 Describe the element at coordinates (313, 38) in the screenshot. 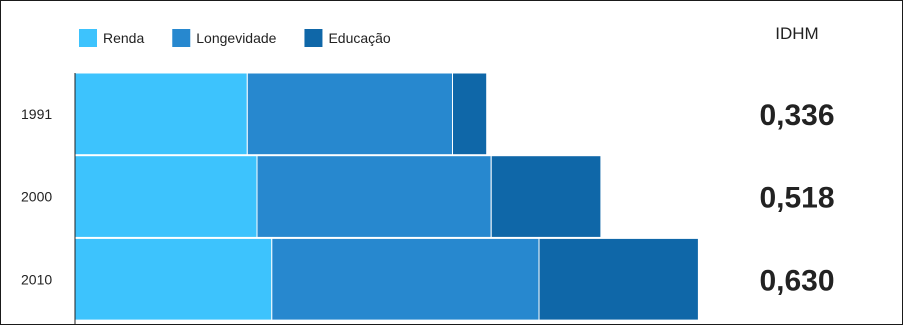

I see `legend-swatch-educação` at that location.